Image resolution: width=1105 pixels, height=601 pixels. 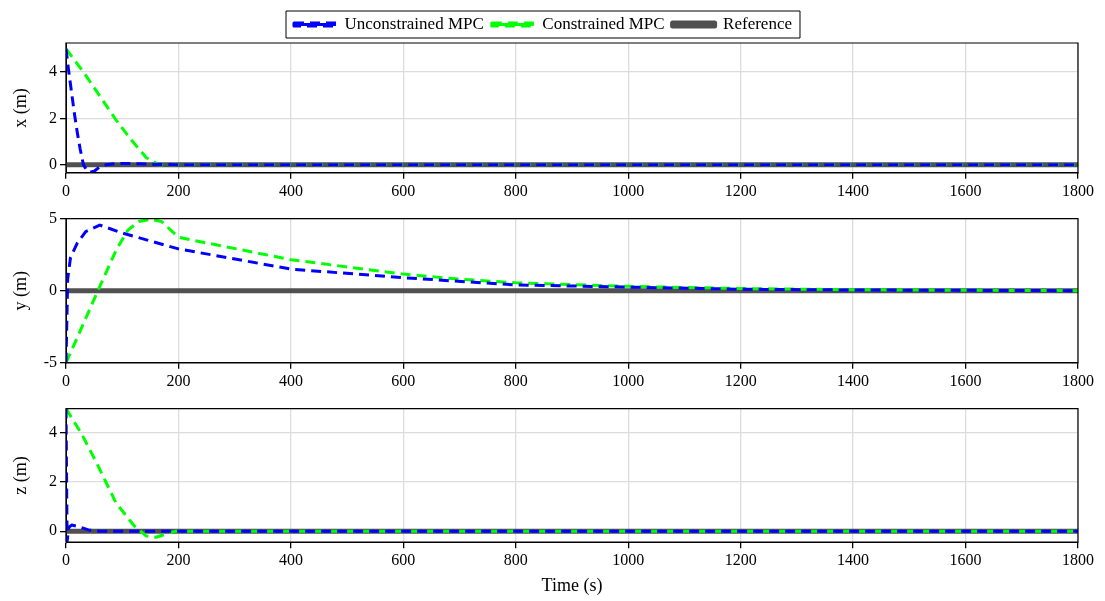 What do you see at coordinates (20, 108) in the screenshot?
I see `y-axis-title: x (m)` at bounding box center [20, 108].